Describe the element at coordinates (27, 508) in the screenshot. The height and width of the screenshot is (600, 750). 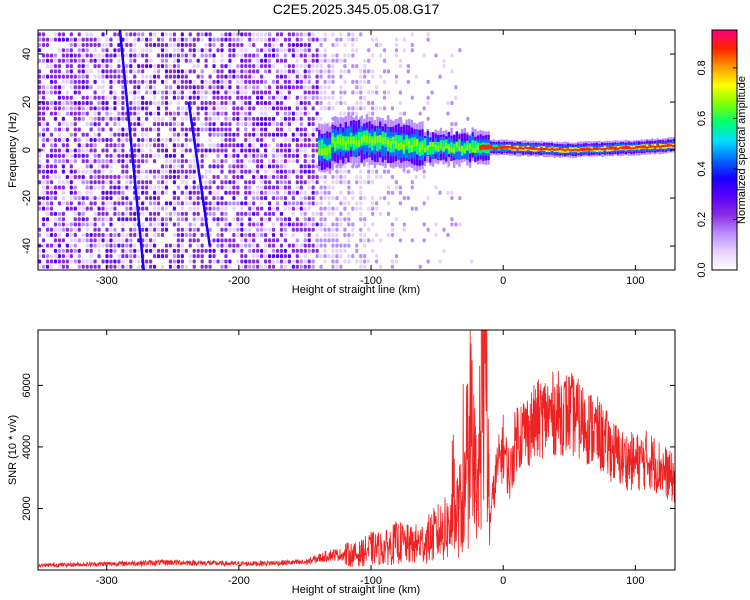
I see `snr-y-tick-label: 2000` at that location.